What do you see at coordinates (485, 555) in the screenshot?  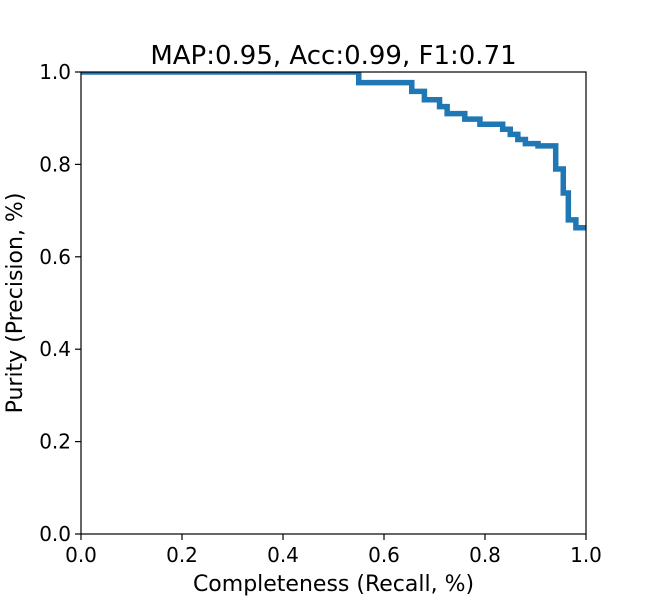 I see `x-tick-label: 0.8` at bounding box center [485, 555].